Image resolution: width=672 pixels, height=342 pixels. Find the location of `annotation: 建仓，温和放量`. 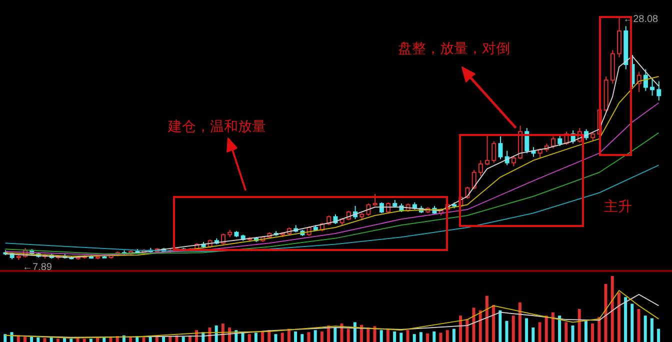

annotation: 建仓，温和放量 is located at coordinates (217, 127).